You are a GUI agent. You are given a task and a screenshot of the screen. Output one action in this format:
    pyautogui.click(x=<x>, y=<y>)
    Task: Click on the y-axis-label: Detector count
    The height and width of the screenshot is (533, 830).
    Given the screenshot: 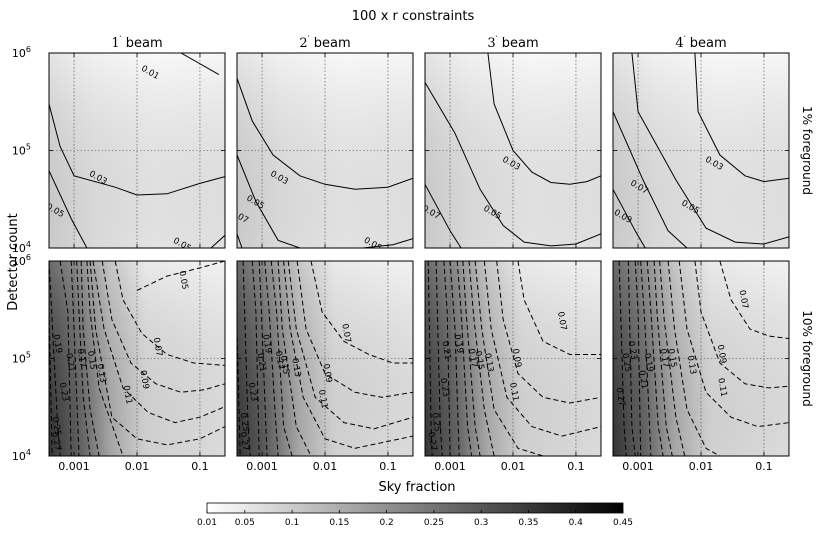 What is the action you would take?
    pyautogui.click(x=13, y=261)
    